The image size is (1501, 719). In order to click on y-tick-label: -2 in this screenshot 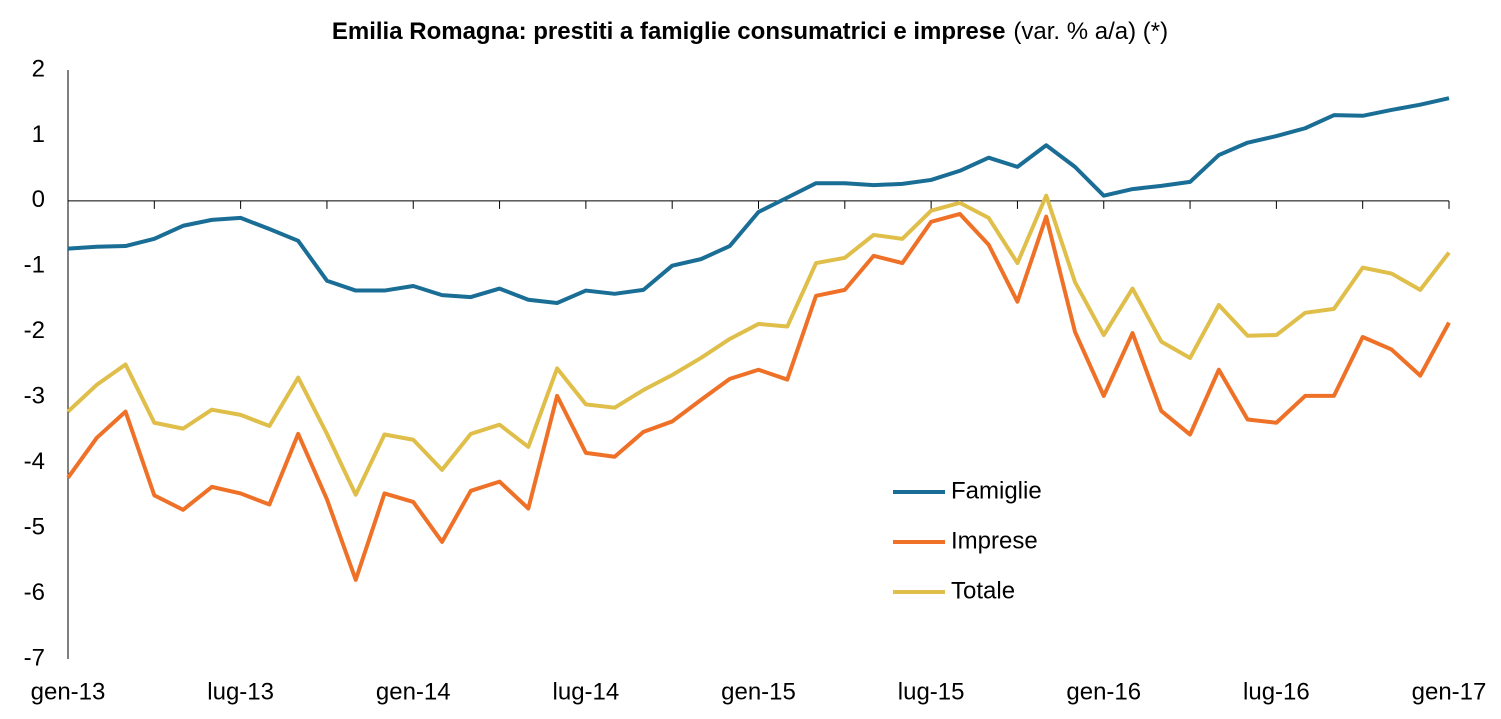, I will do `click(34, 330)`.